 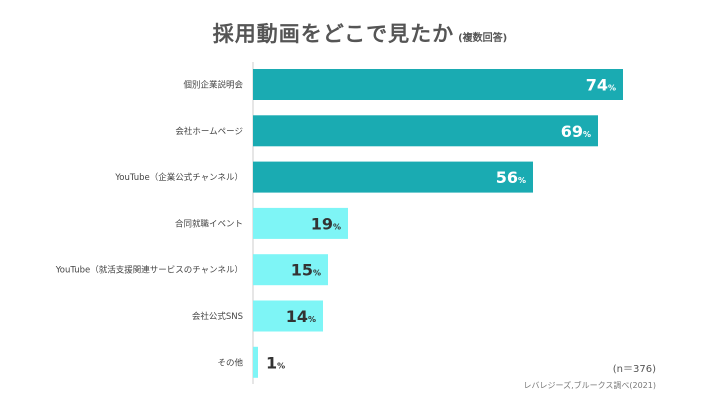 What do you see at coordinates (589, 385) in the screenshot?
I see `source-note: レバレジーズ,ブルークス調べ(2021)` at bounding box center [589, 385].